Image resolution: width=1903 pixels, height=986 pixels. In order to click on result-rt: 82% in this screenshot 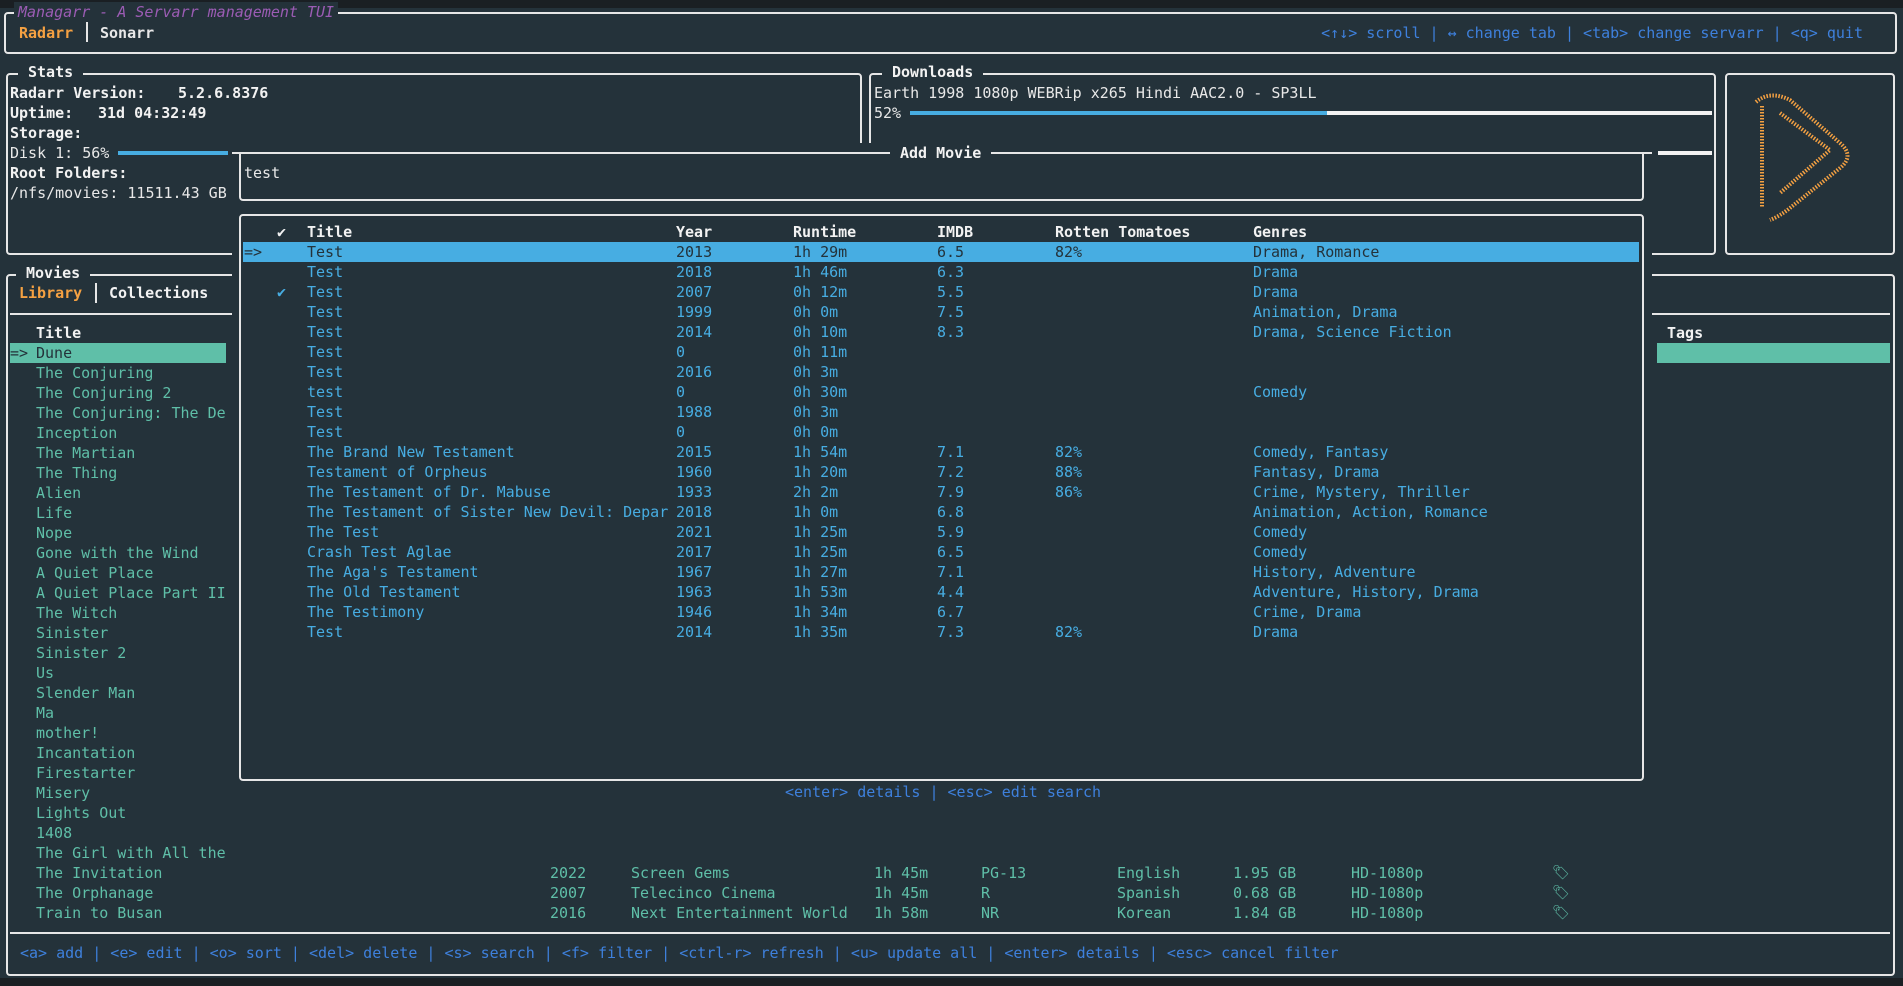, I will do `click(1069, 252)`.